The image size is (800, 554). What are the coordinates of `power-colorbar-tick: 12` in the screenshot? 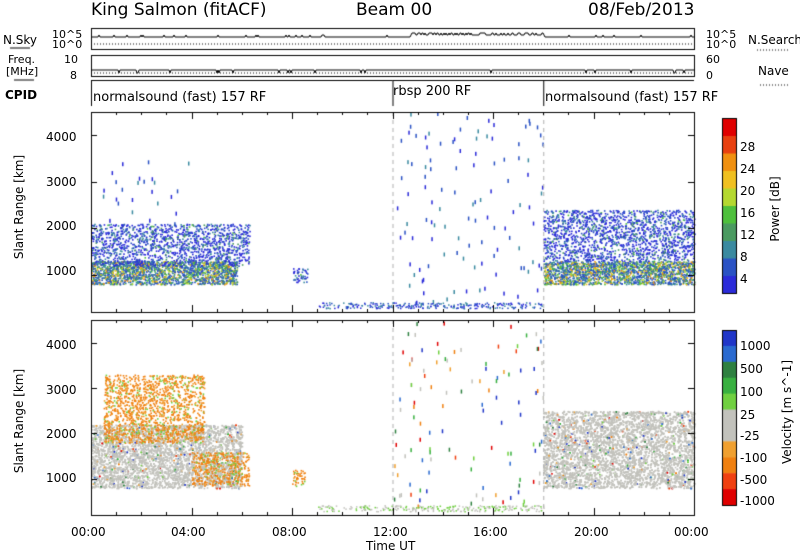 It's located at (748, 235).